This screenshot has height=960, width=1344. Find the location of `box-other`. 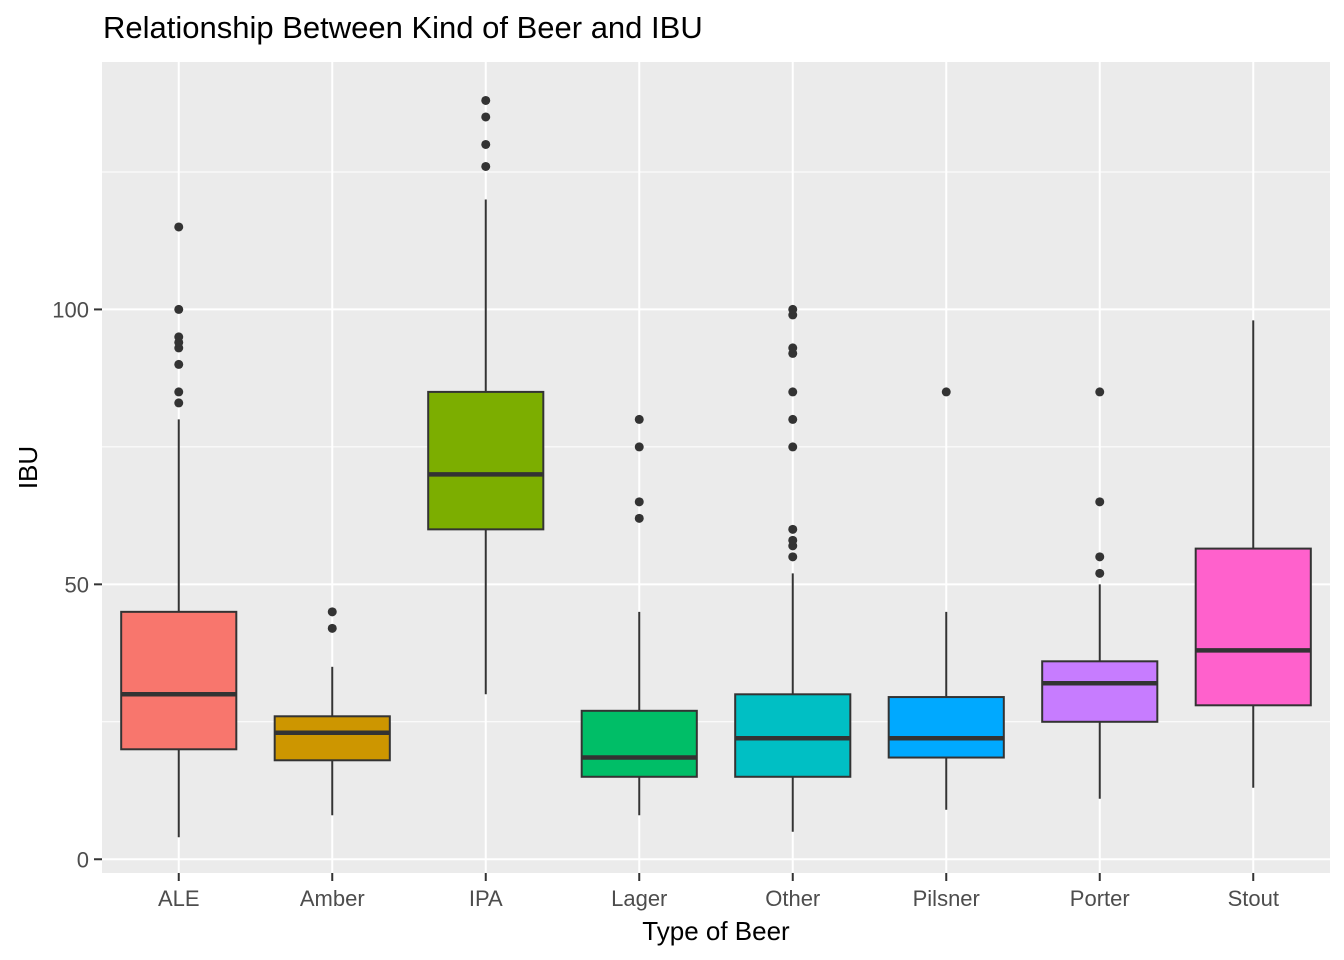

box-other is located at coordinates (793, 568).